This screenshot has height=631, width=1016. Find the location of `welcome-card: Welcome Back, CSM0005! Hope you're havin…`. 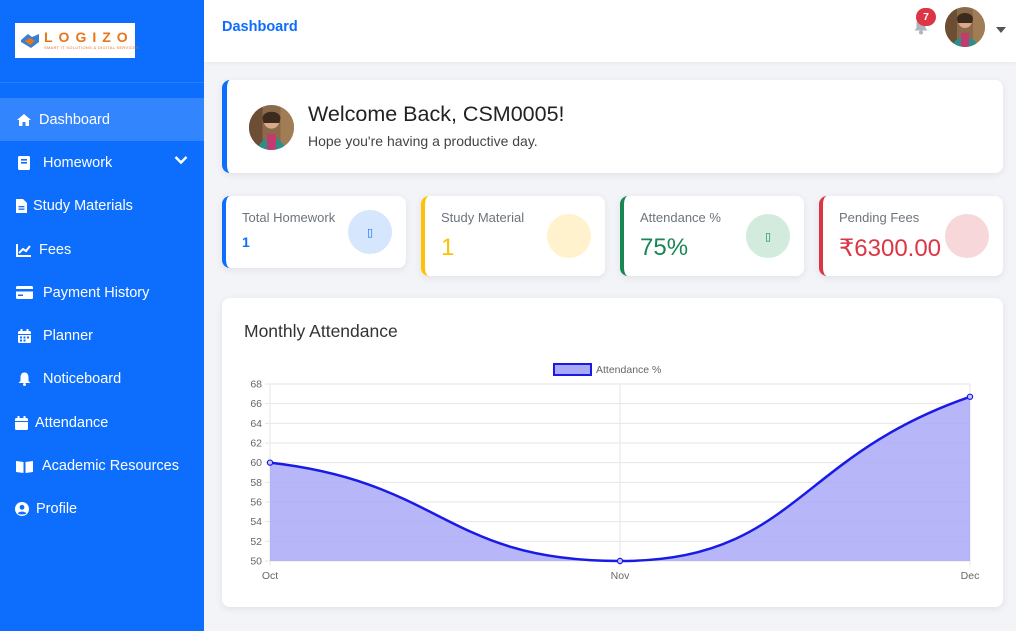

welcome-card: Welcome Back, CSM0005! Hope you're havin… is located at coordinates (612, 126).